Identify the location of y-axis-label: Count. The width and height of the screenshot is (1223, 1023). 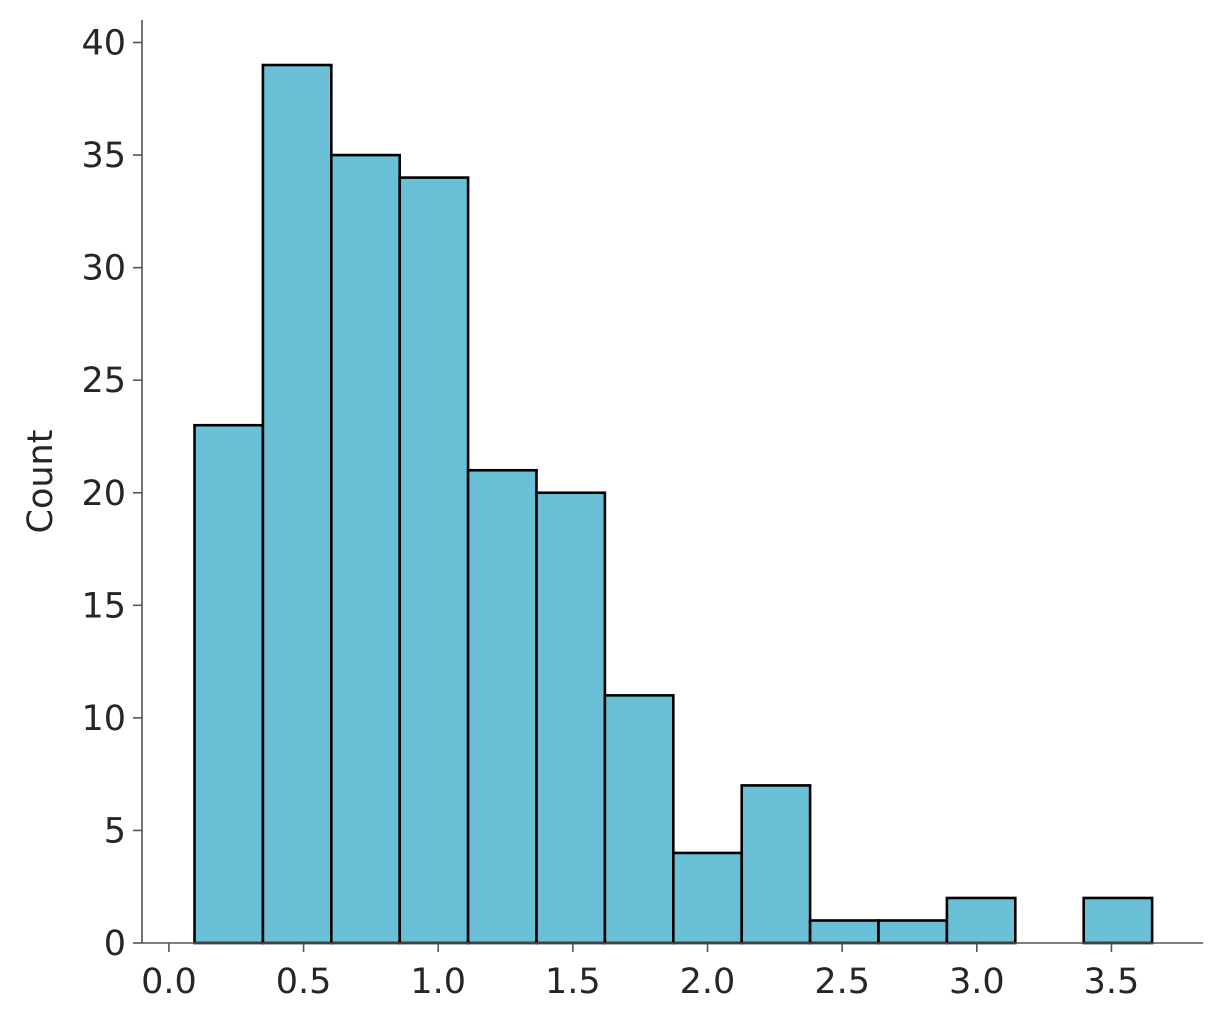
(41, 482).